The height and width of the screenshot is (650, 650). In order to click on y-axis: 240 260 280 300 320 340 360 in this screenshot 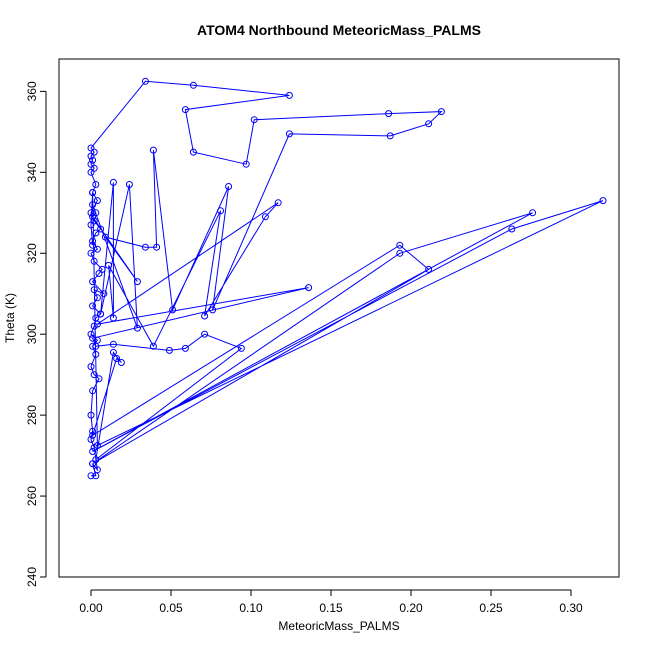, I will do `click(36, 334)`.